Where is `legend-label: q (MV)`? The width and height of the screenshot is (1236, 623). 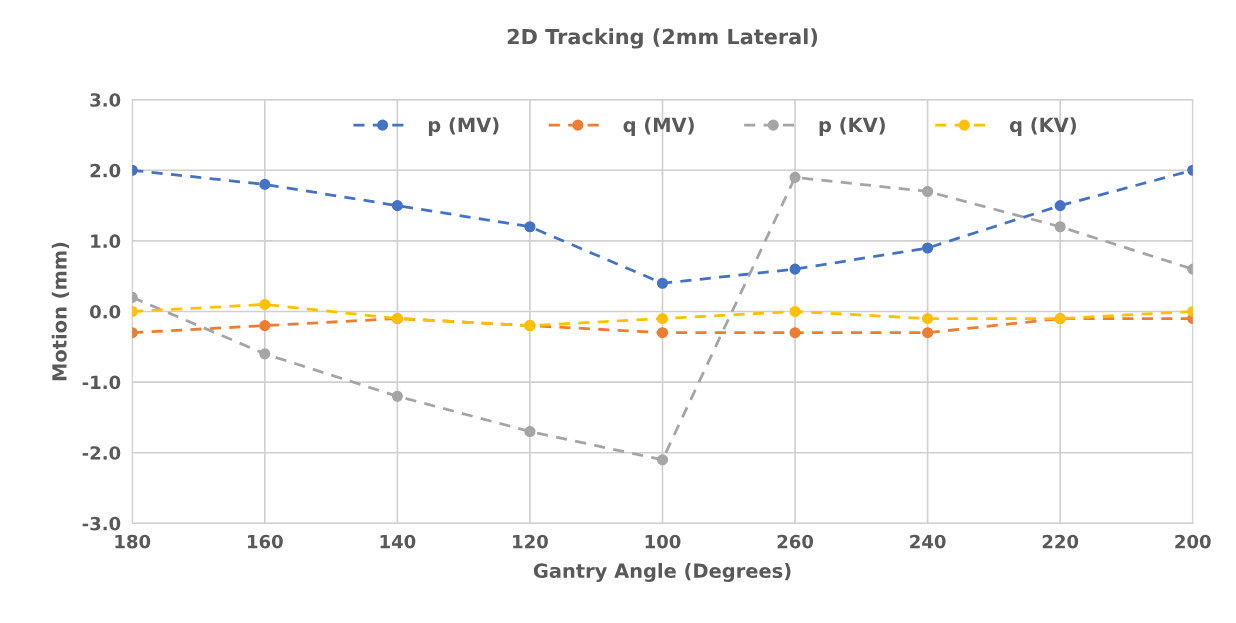
legend-label: q (MV) is located at coordinates (658, 126).